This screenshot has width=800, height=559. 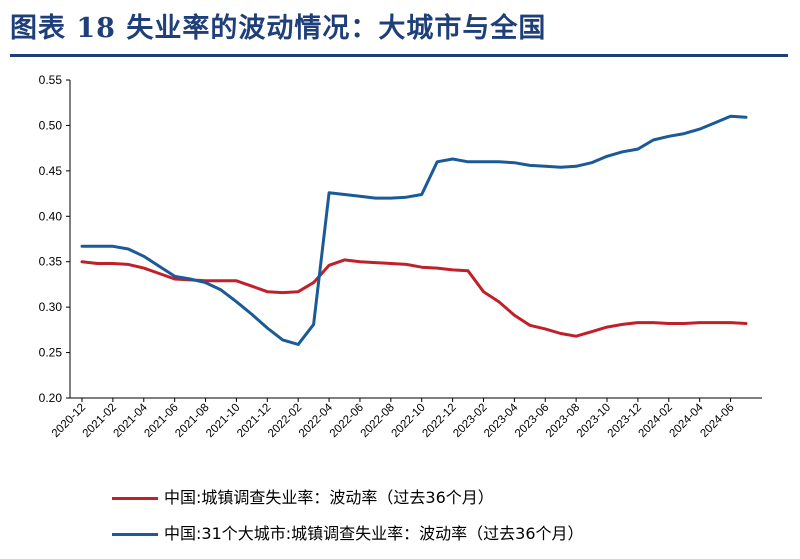 I want to click on y-tick-label: 0.30, so click(x=51, y=307).